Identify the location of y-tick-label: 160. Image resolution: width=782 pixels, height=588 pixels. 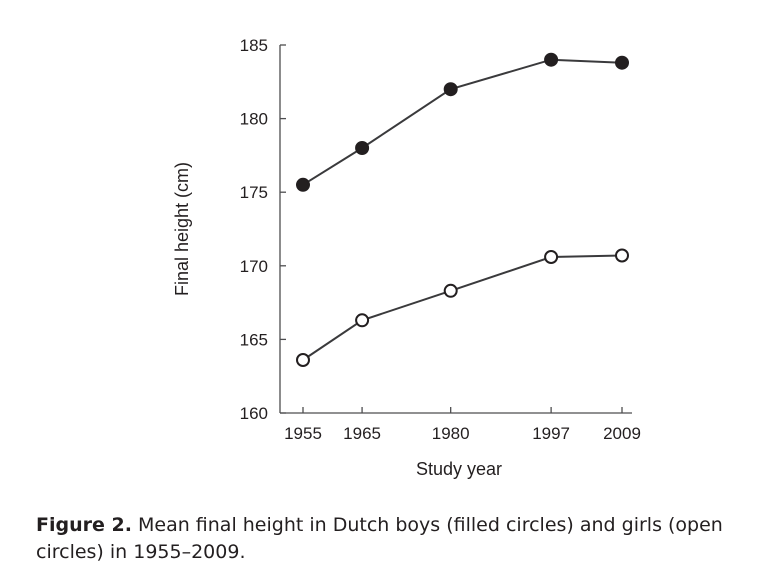
(254, 413).